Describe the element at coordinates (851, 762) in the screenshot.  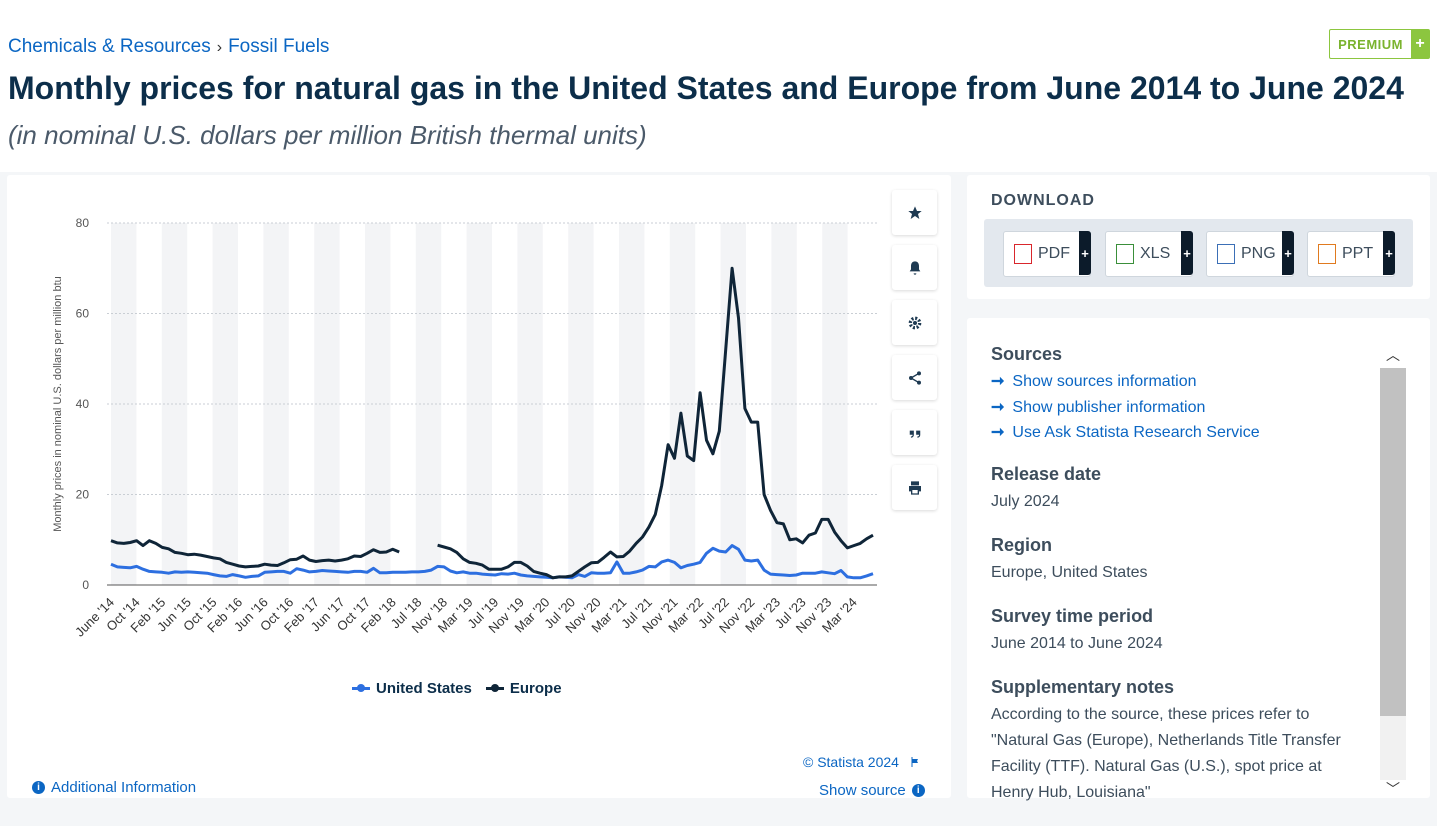
I see `copyright-text: © Statista 2024` at that location.